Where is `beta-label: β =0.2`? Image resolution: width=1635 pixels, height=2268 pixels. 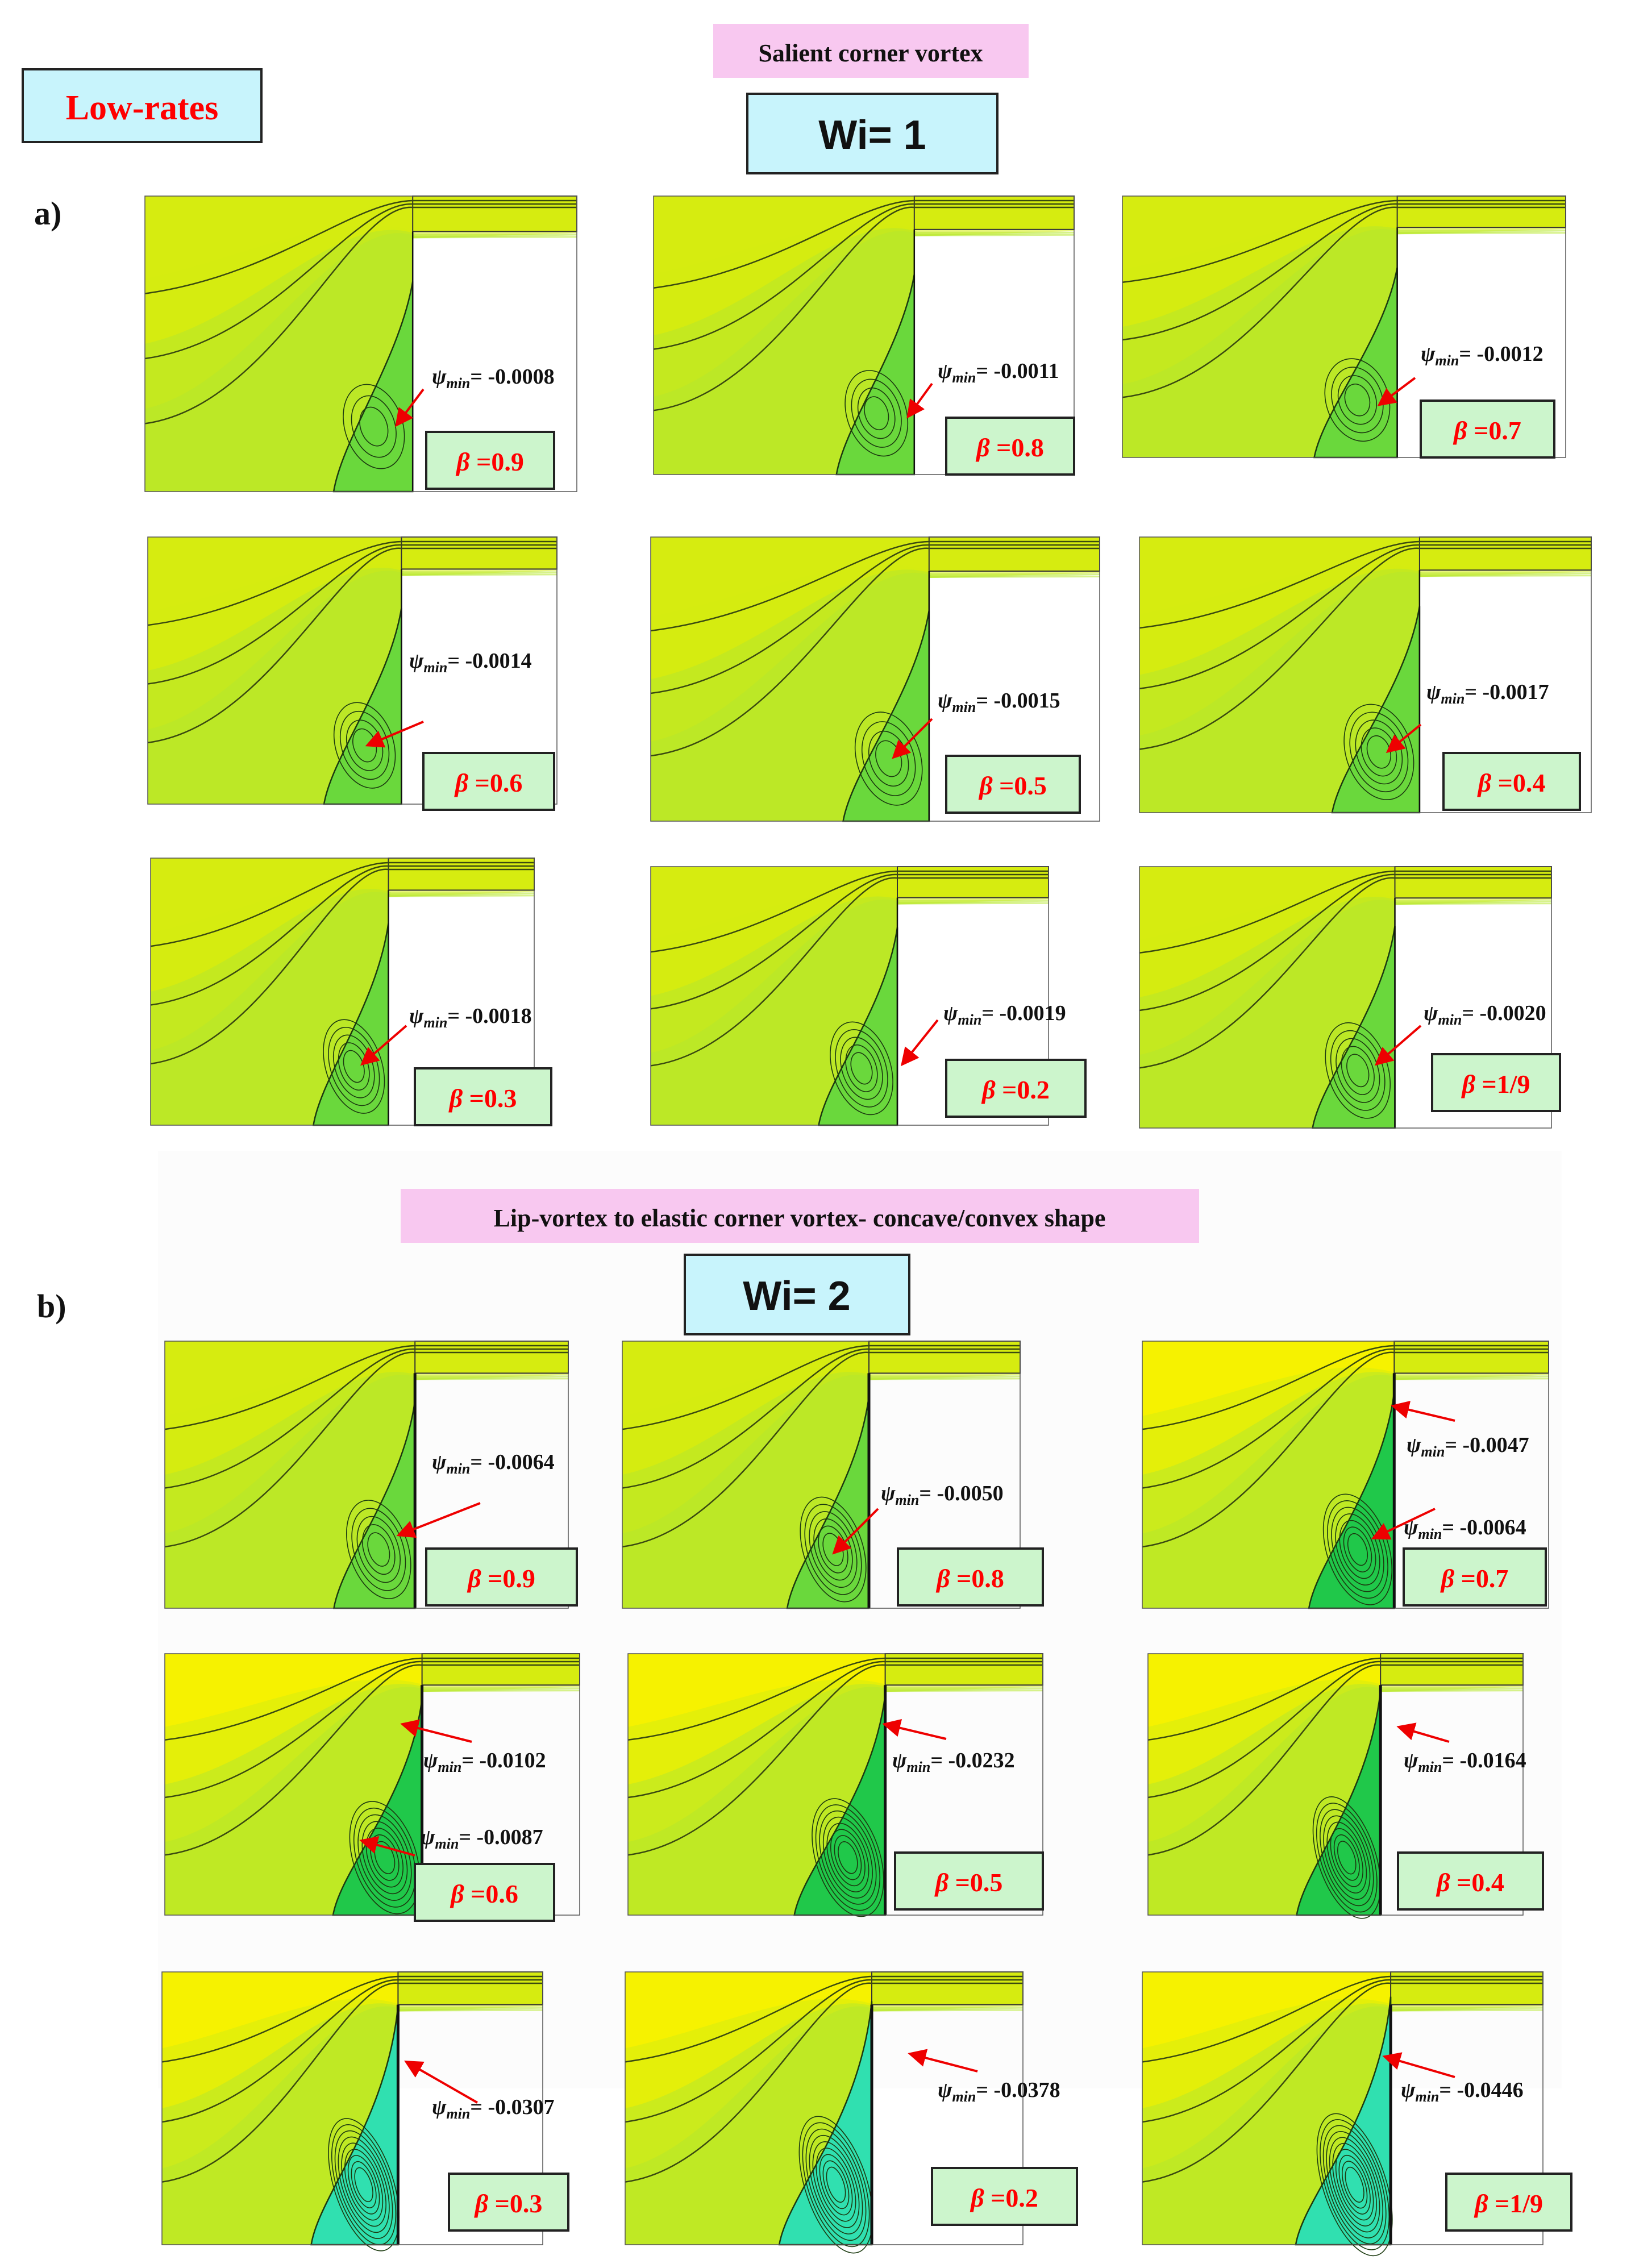 beta-label: β =0.2 is located at coordinates (1004, 2197).